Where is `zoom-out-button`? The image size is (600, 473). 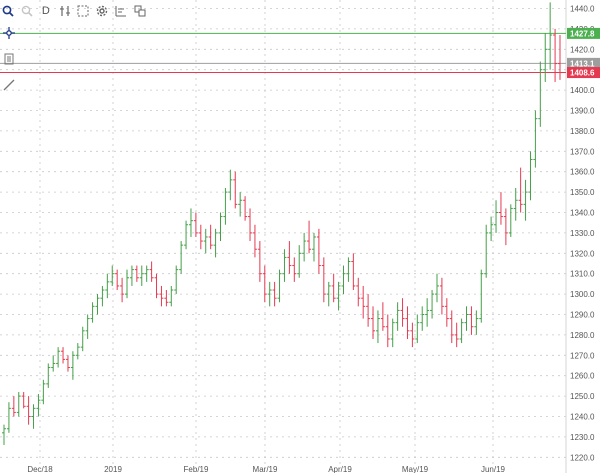
zoom-out-button is located at coordinates (27, 11).